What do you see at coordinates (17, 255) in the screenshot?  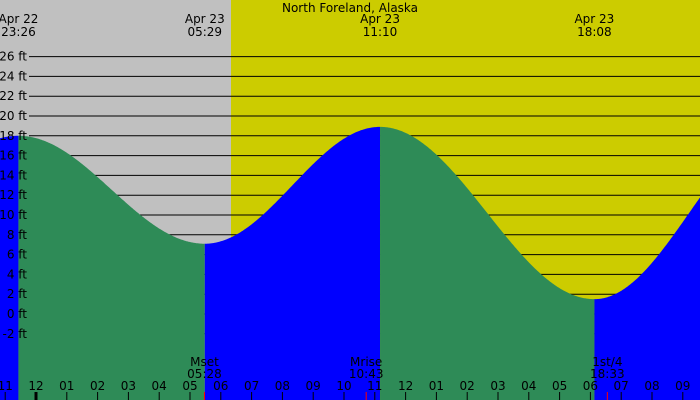 I see `y-tick-label: 6 ft` at bounding box center [17, 255].